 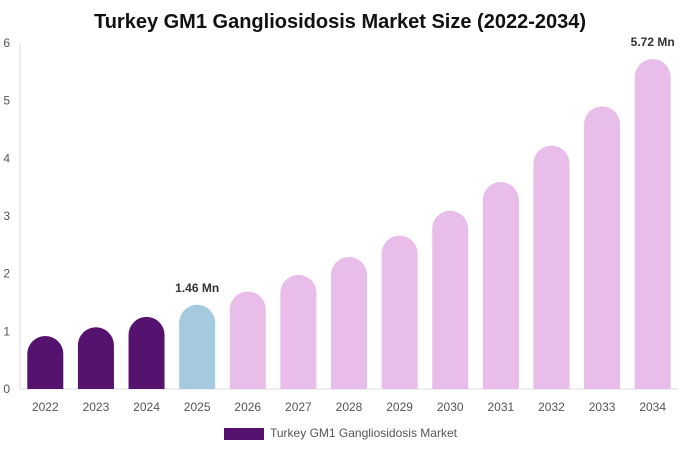 I want to click on y-tick-label: 3, so click(x=6, y=216).